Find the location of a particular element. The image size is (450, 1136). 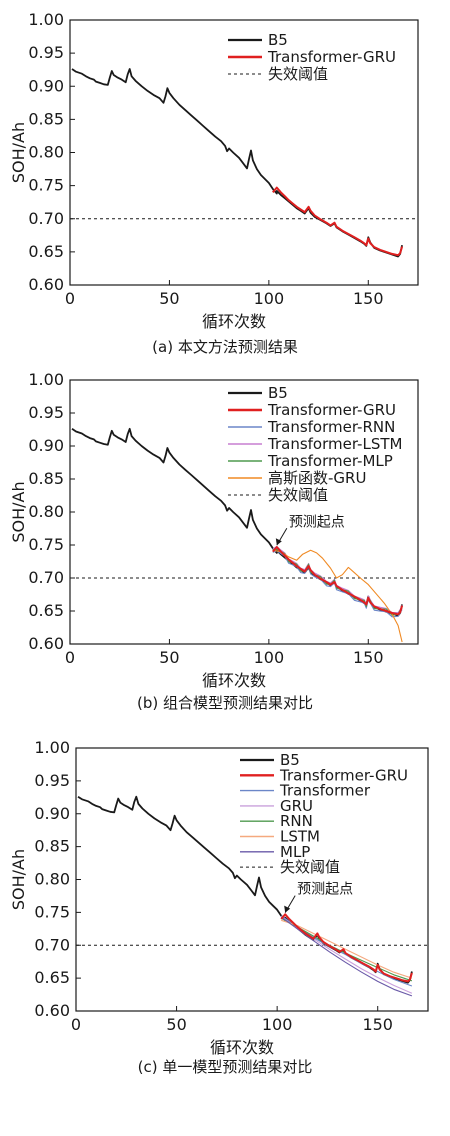

legend-label-lstm: LSTM is located at coordinates (300, 837).